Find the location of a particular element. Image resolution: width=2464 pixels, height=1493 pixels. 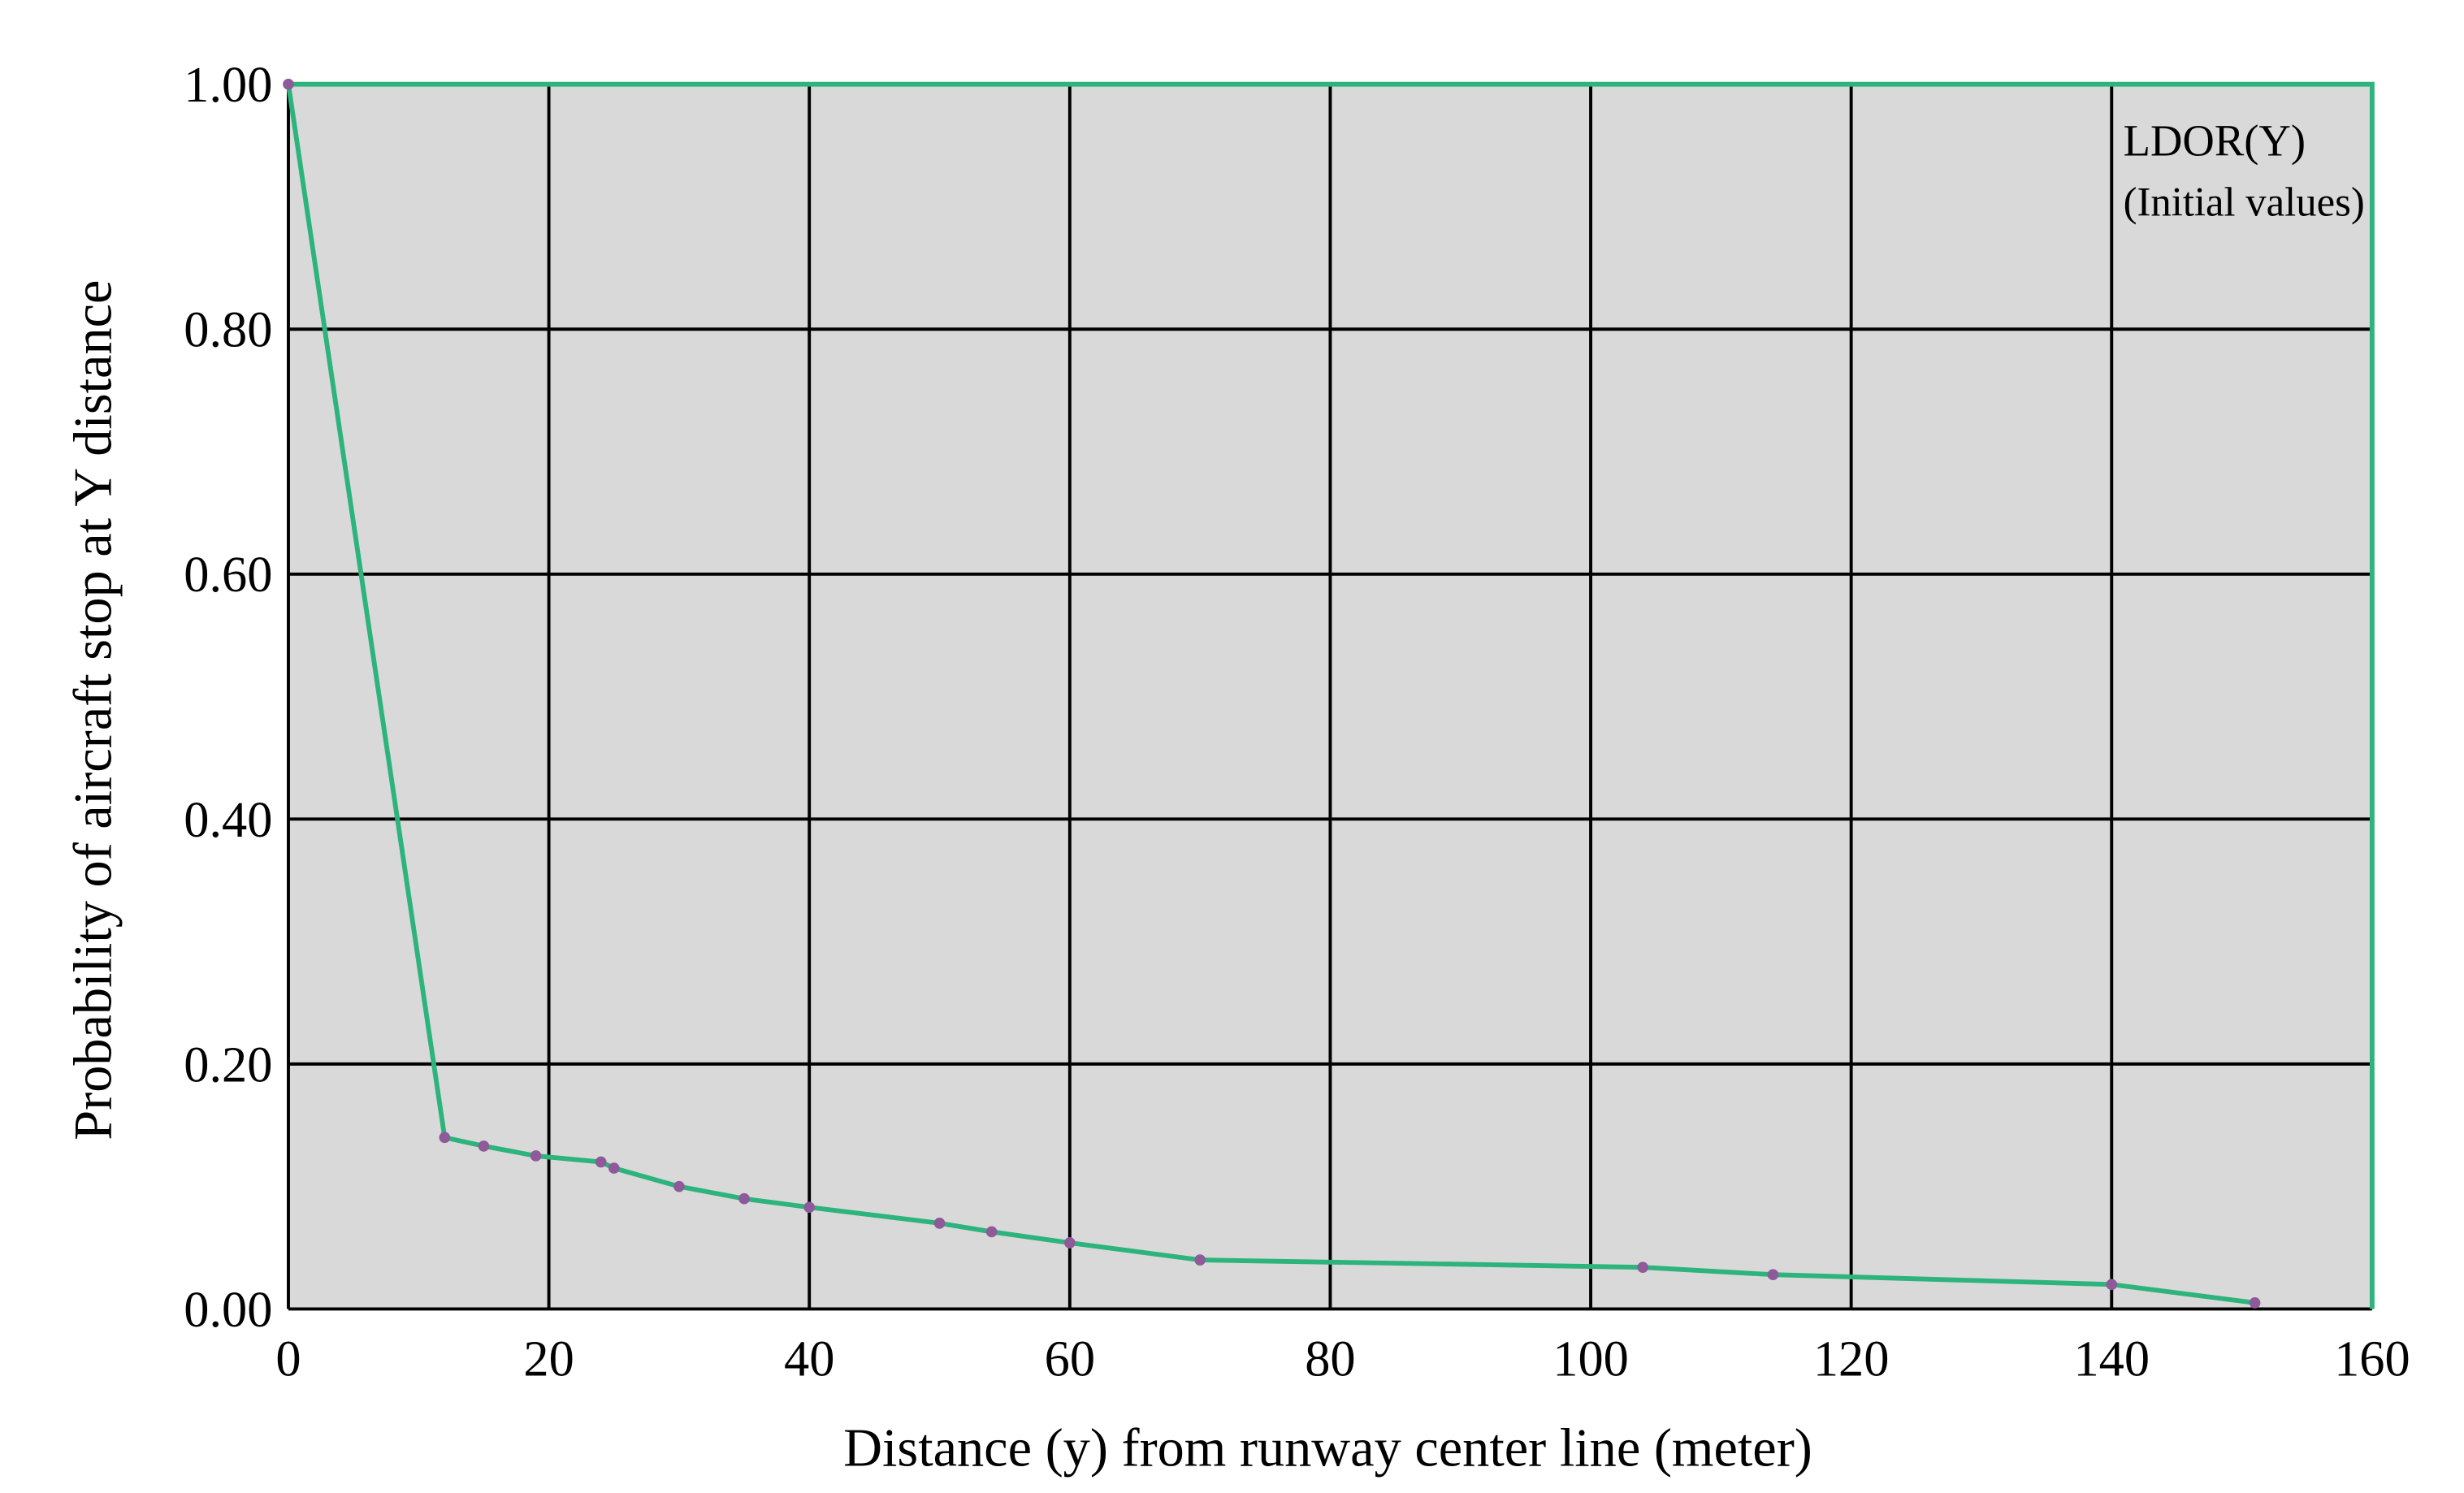

x-tick-label: 120 is located at coordinates (1851, 1359).